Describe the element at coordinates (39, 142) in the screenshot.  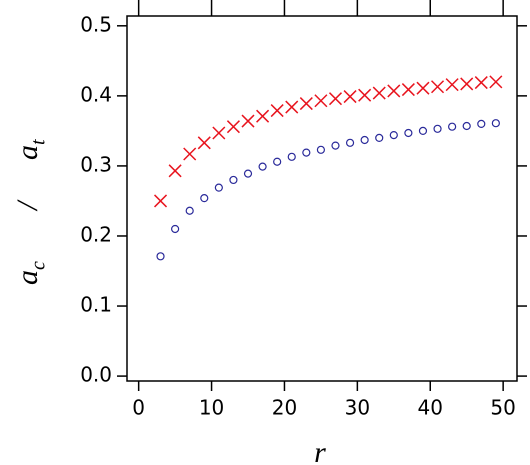
I see `y-label-sub: t` at that location.